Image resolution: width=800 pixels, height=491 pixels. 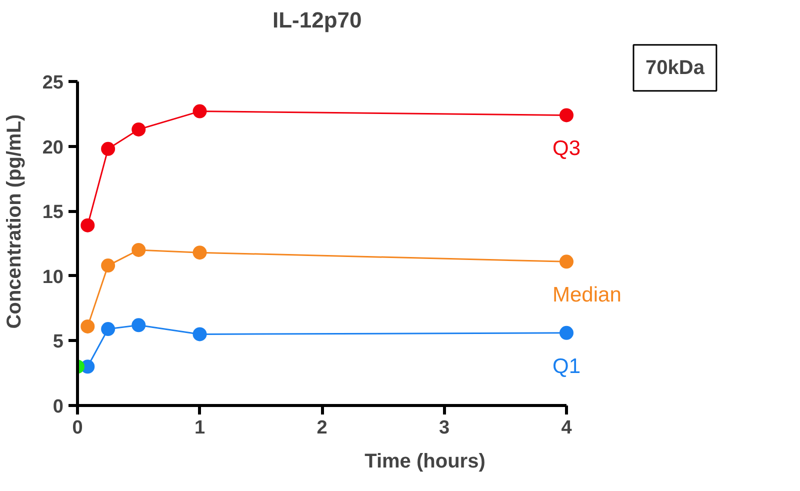 I want to click on x-tick-label: 1, so click(x=200, y=428).